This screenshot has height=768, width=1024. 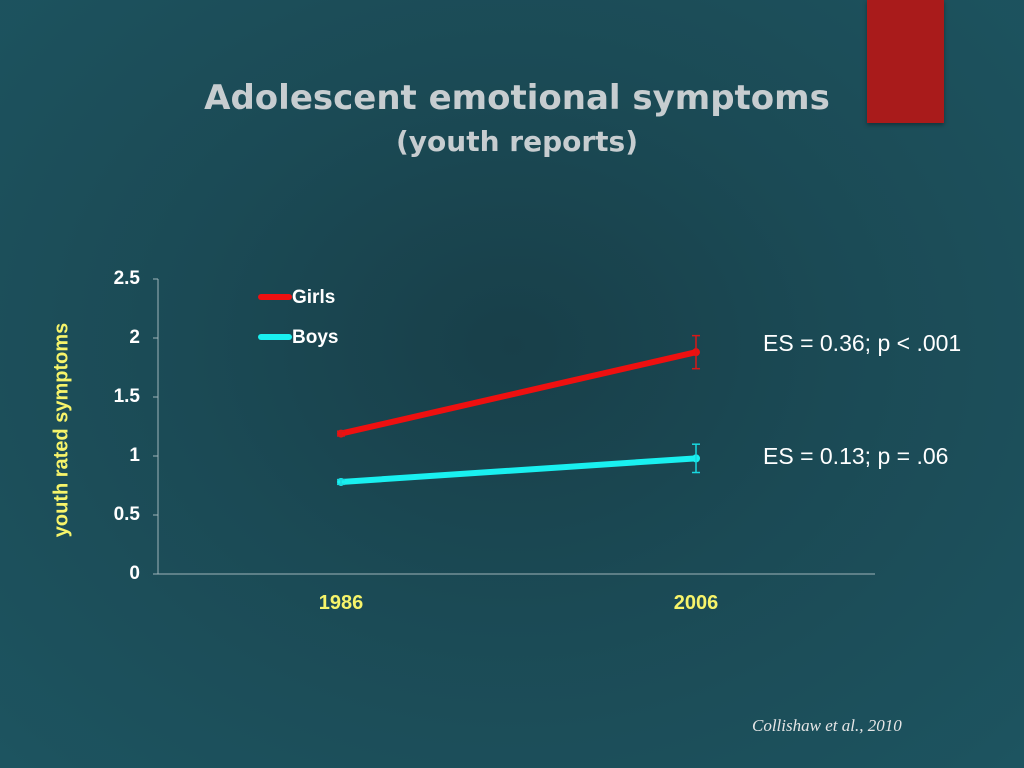 I want to click on series-line-girls, so click(x=518, y=393).